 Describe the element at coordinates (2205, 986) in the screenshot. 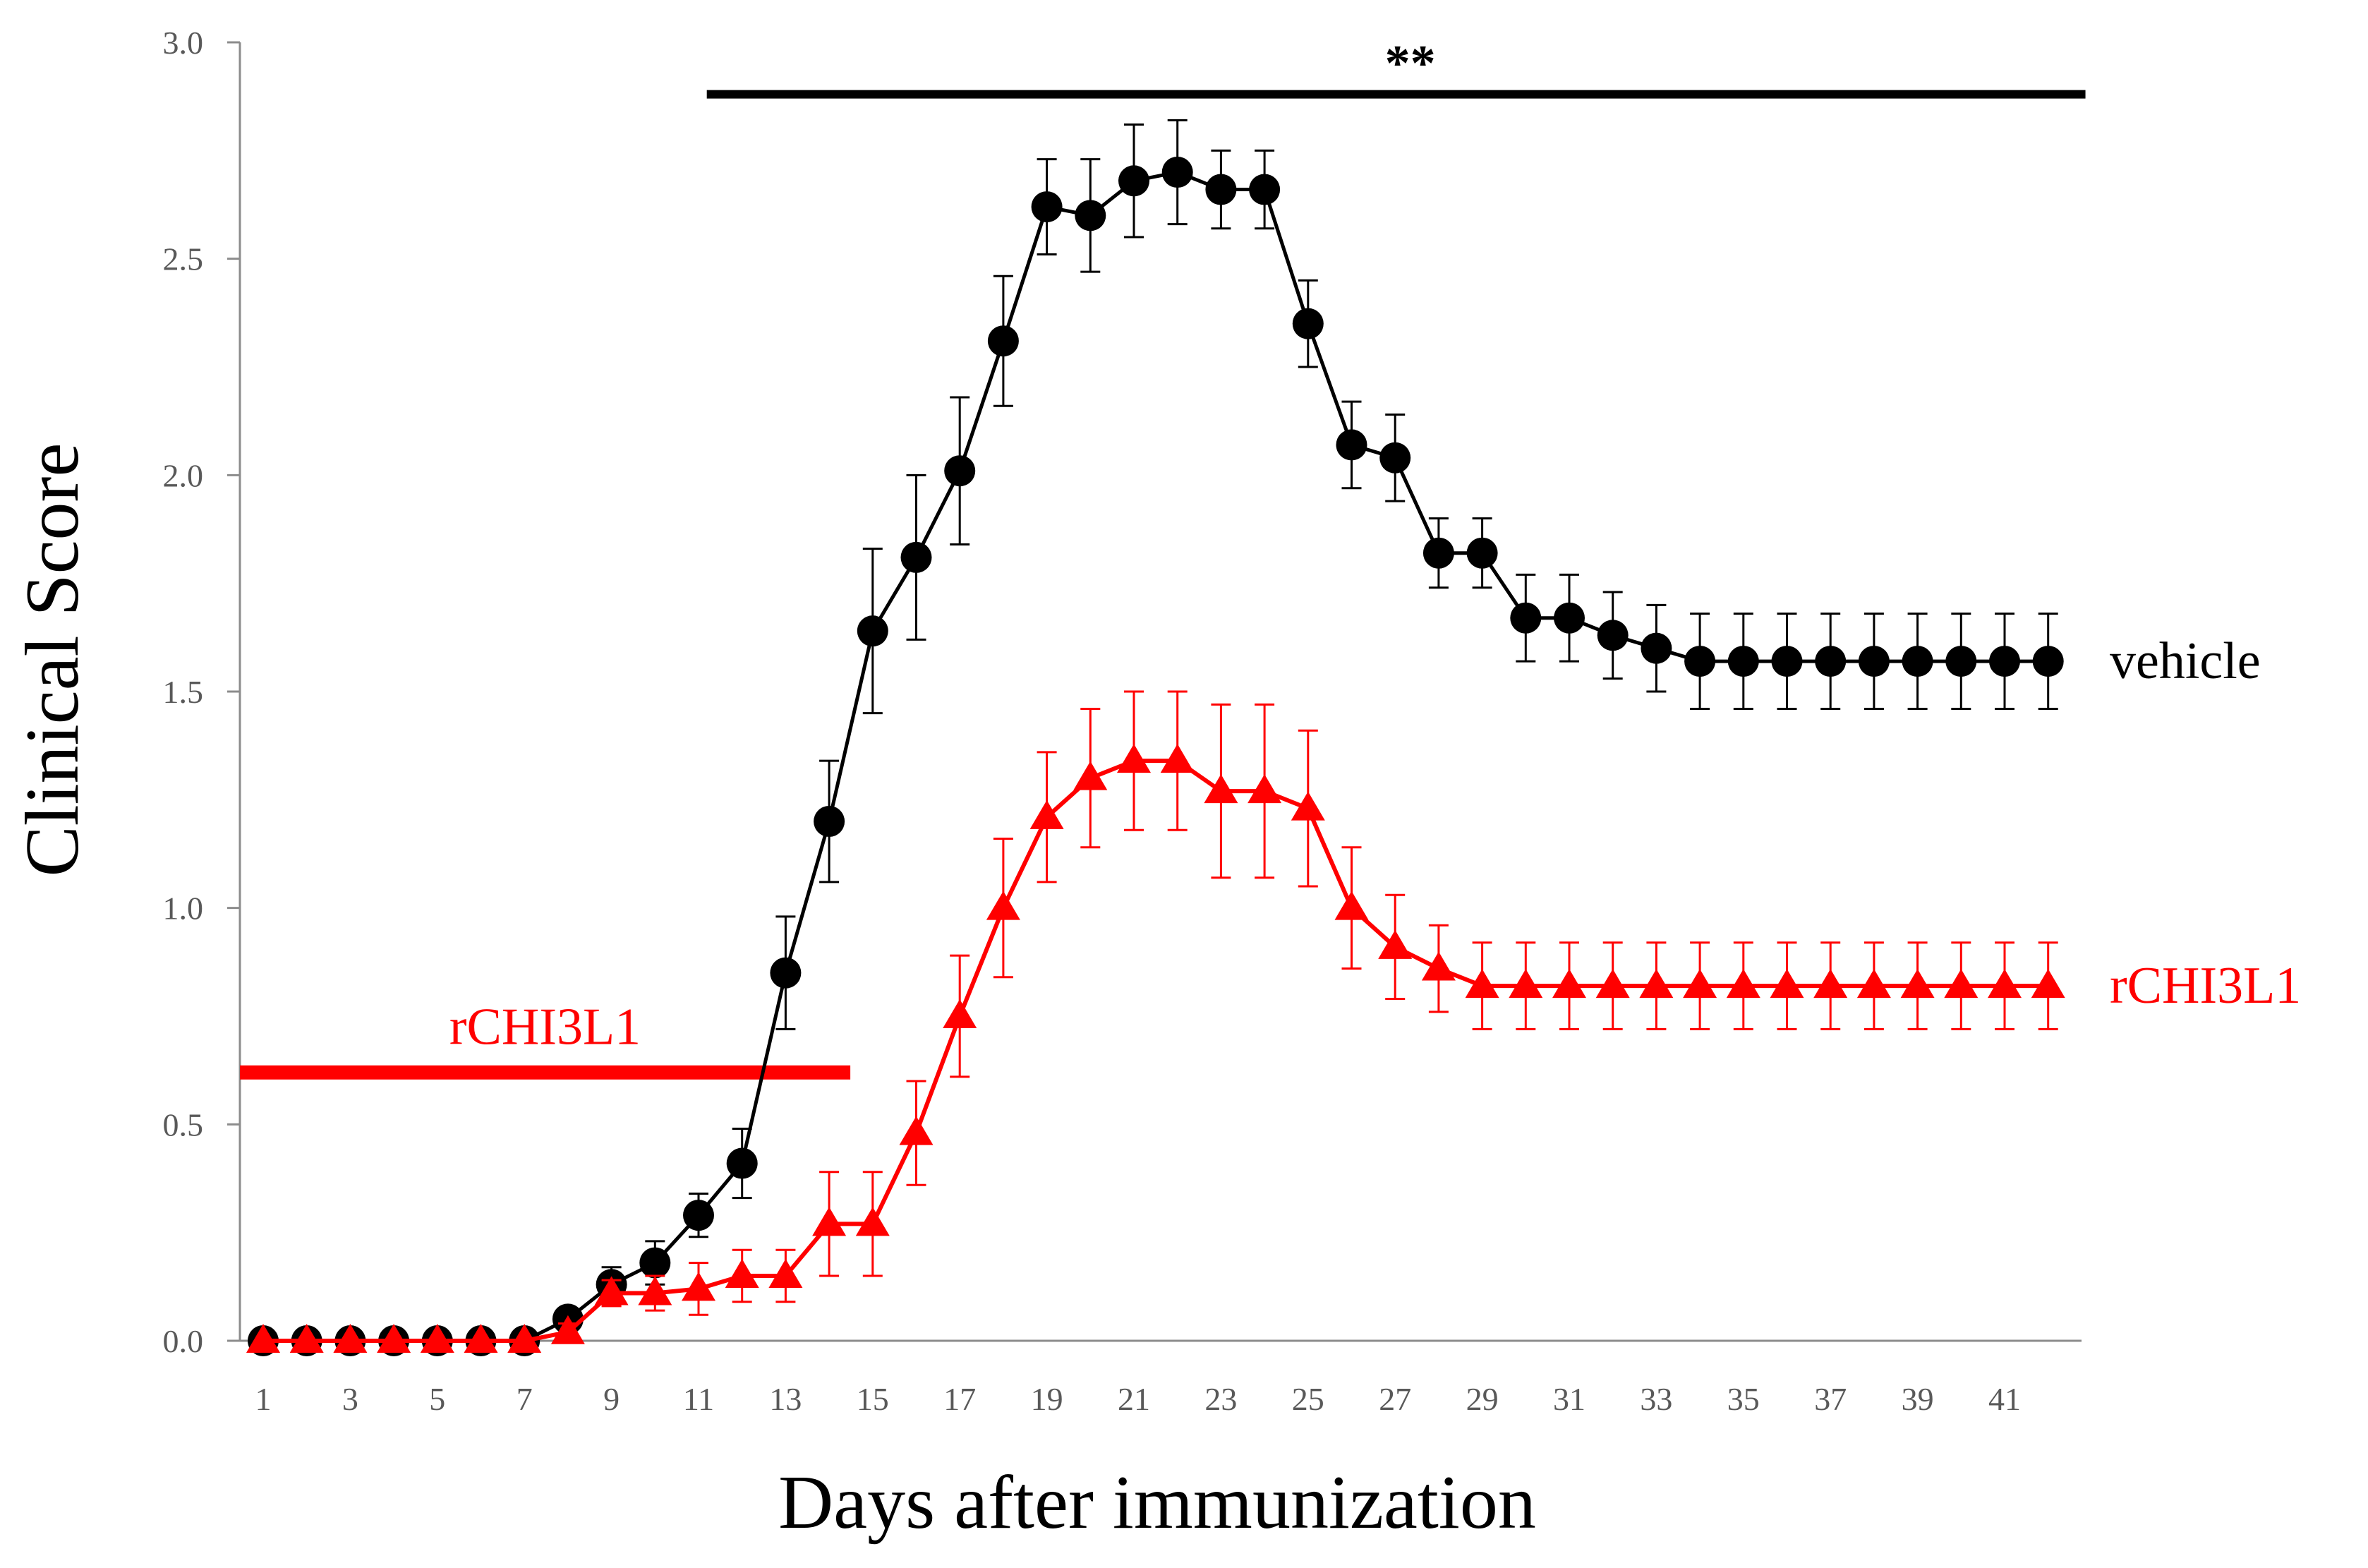

I see `series-label-rchi3l1: rCHI3L1` at that location.